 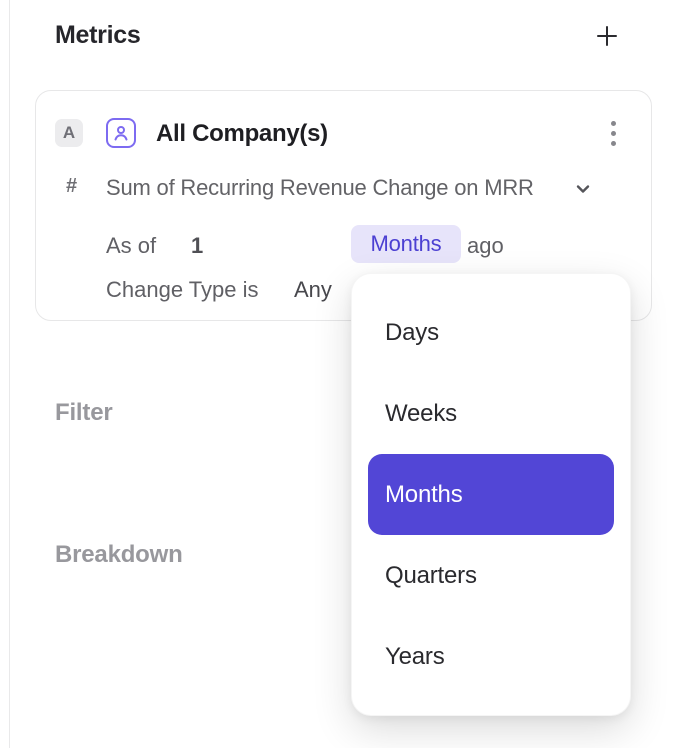 What do you see at coordinates (491, 656) in the screenshot?
I see `dropdown-option-years: Years` at bounding box center [491, 656].